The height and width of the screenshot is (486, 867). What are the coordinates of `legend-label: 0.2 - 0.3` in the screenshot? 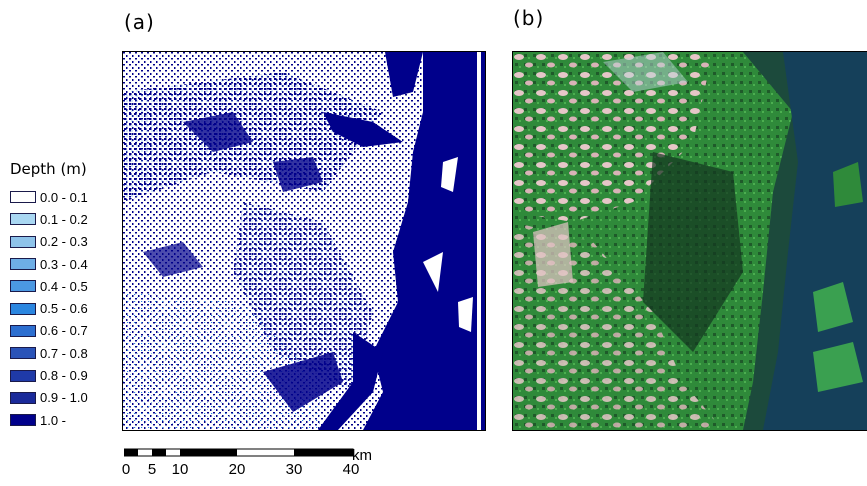 It's located at (64, 242).